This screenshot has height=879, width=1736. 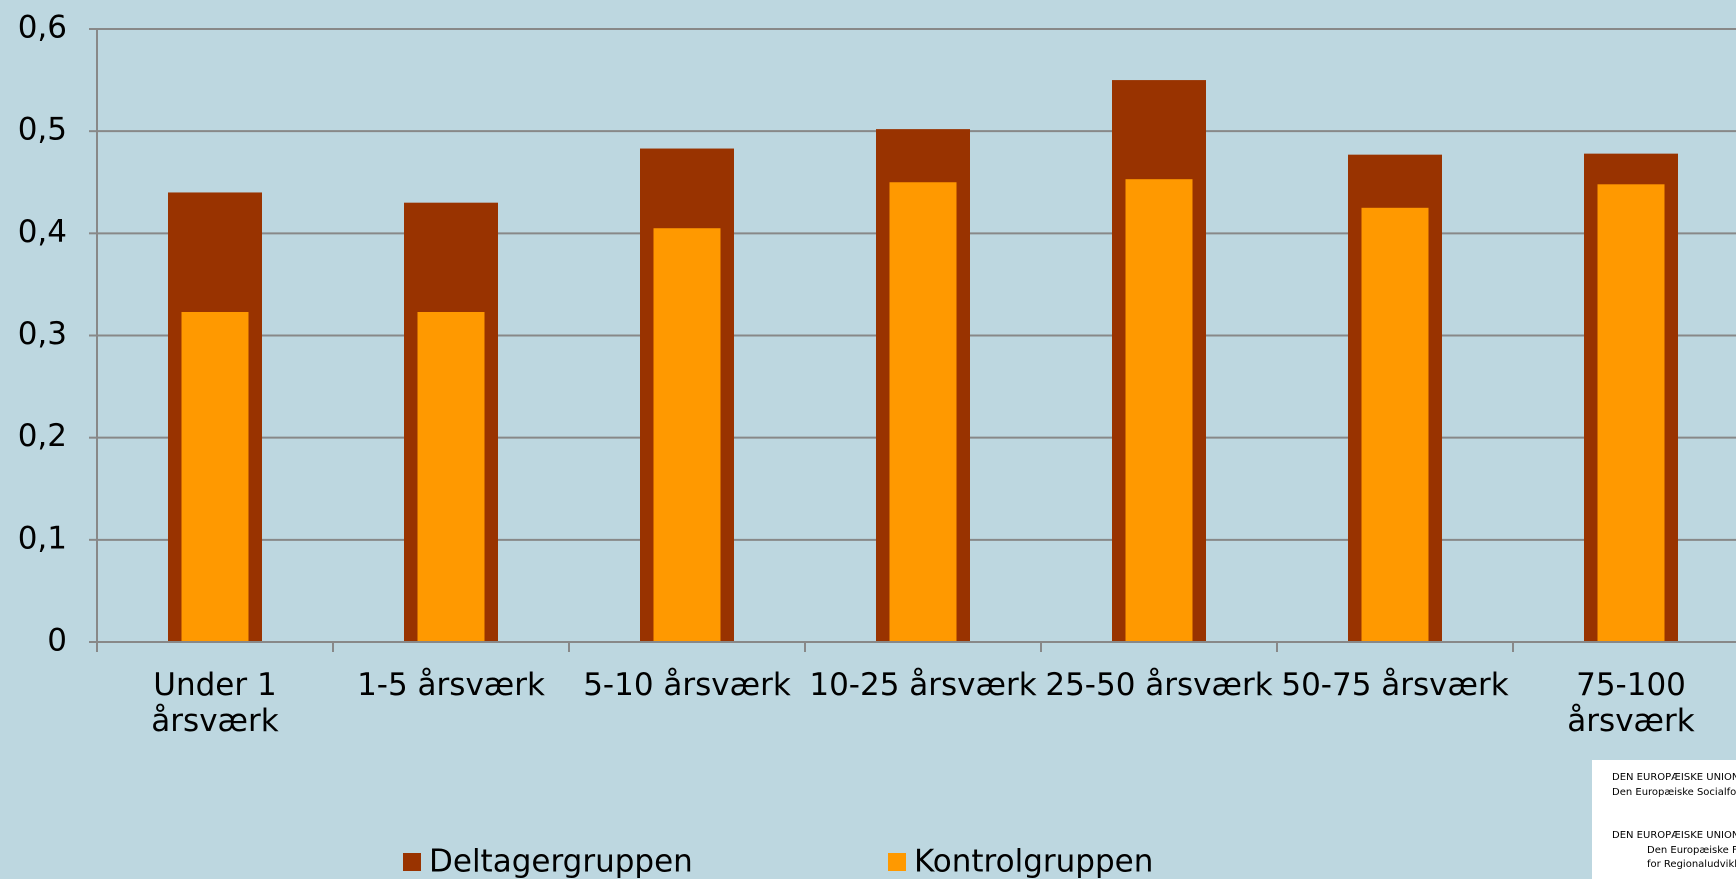 I want to click on y-tick-label: 0,5, so click(x=42, y=130).